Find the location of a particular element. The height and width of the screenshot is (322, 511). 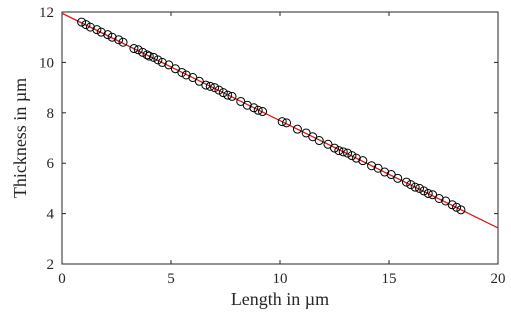

y-tick-label: 12 is located at coordinates (46, 13).